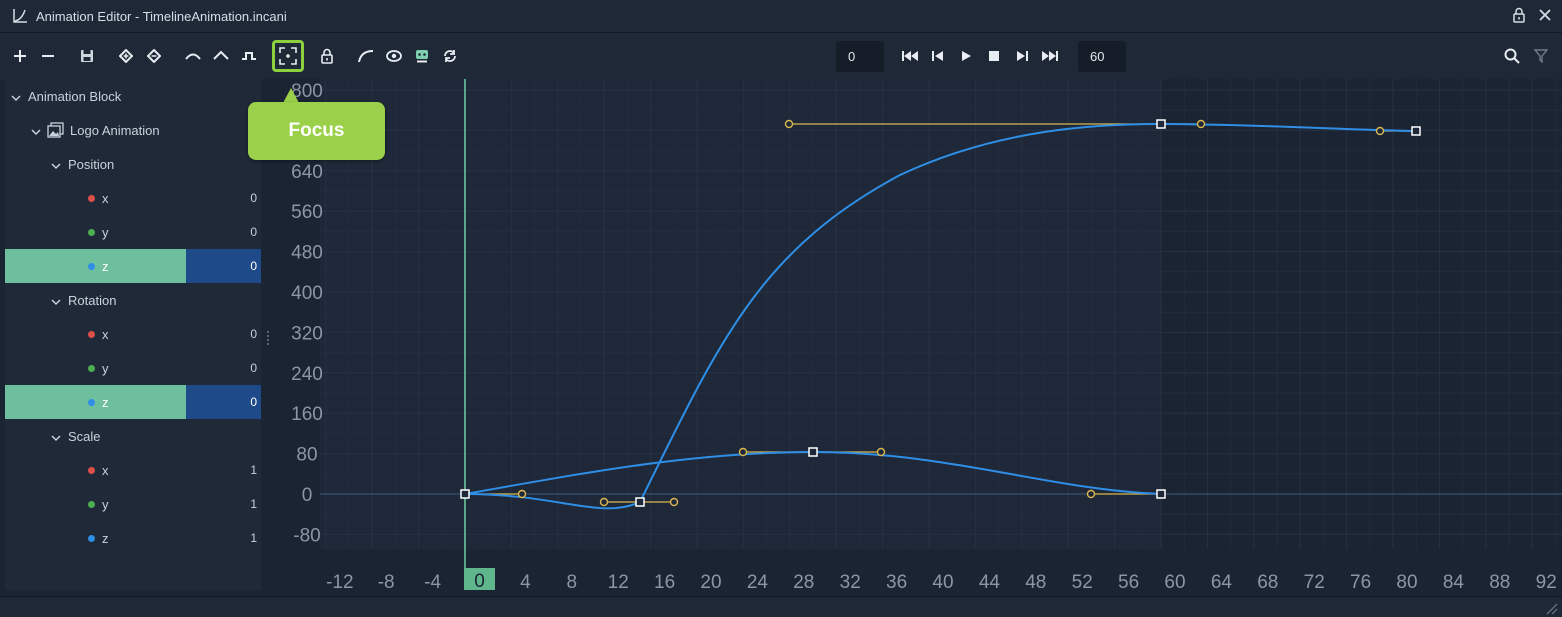 This screenshot has width=1562, height=617. I want to click on panel-splitter, so click(268, 334).